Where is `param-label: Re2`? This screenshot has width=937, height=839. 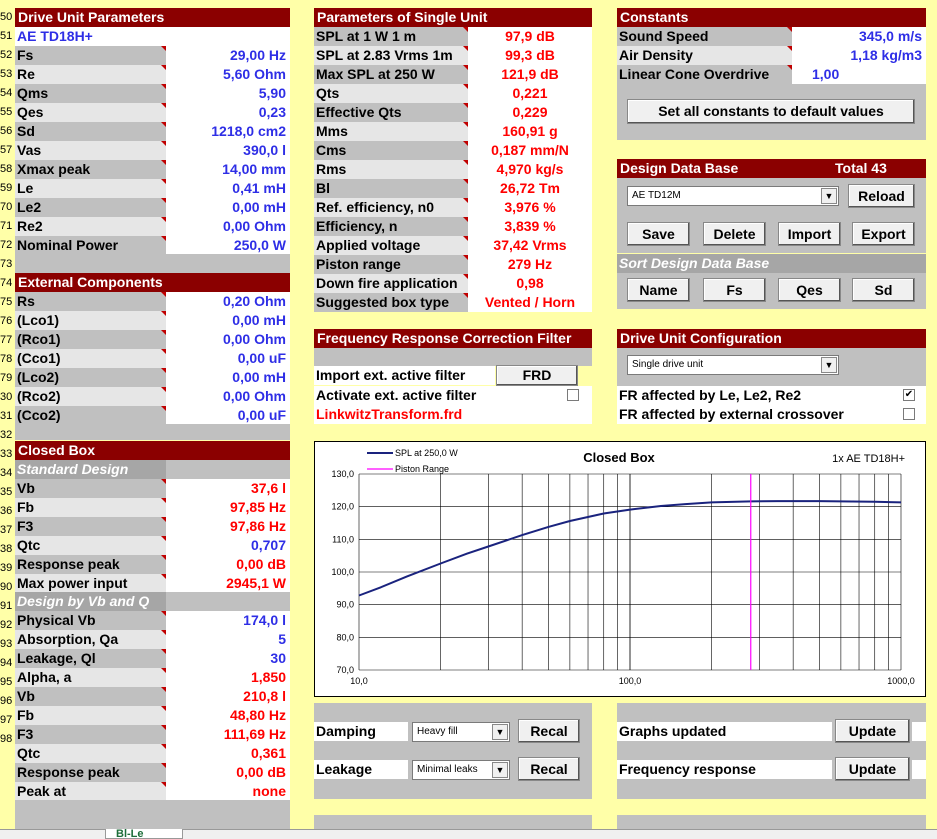 param-label: Re2 is located at coordinates (90, 226).